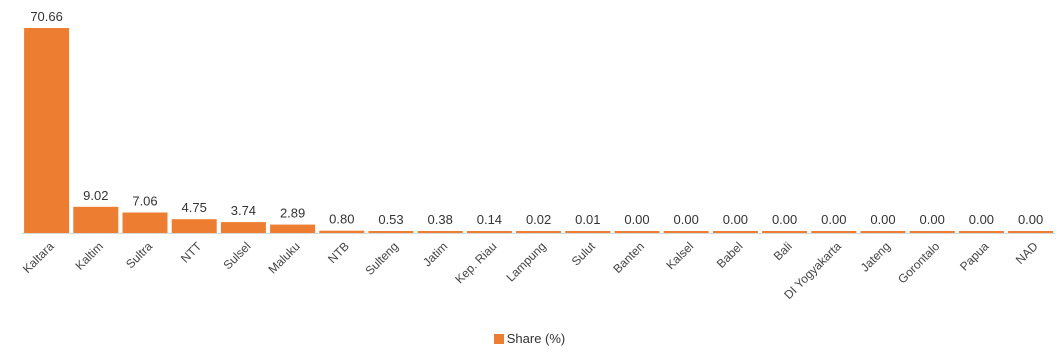 The height and width of the screenshot is (354, 1059). I want to click on value-label: 0.14, so click(489, 219).